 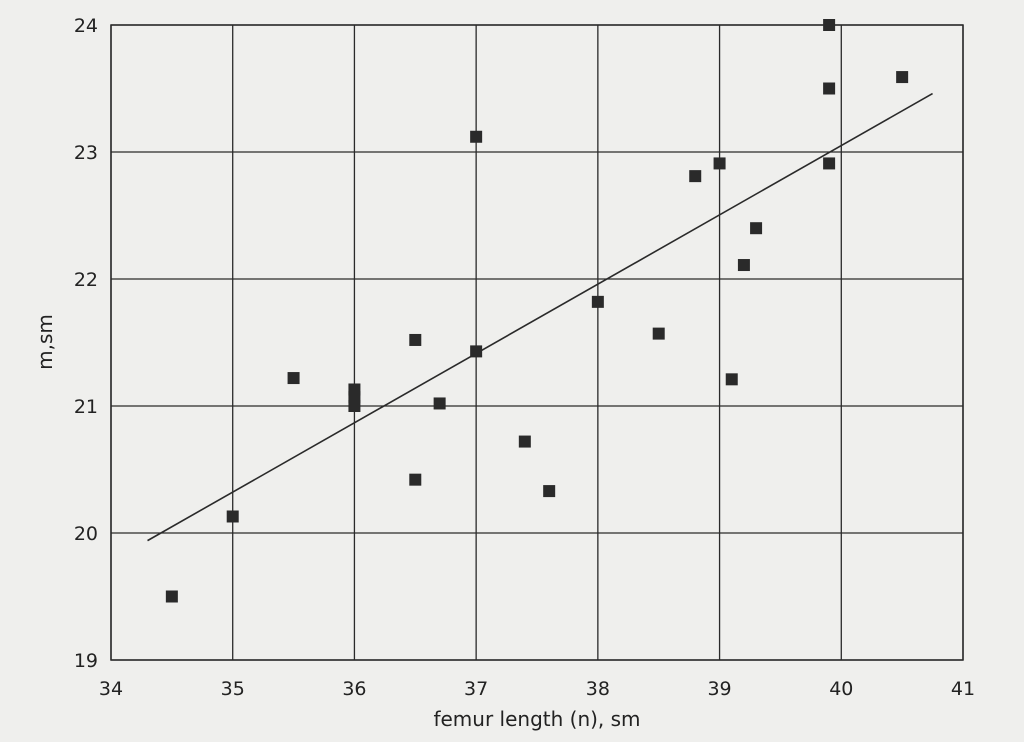 I want to click on x-tick-label: 35, so click(x=233, y=689).